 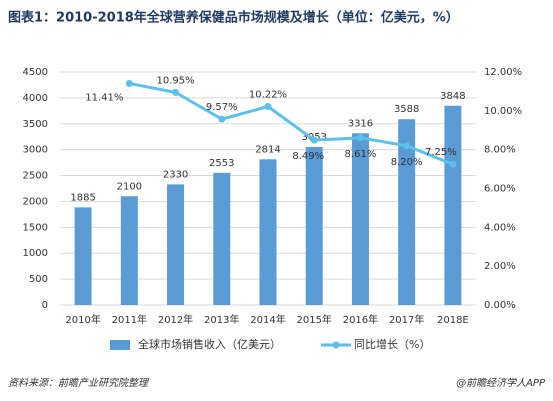 I want to click on bar-label: 3588, so click(x=406, y=109).